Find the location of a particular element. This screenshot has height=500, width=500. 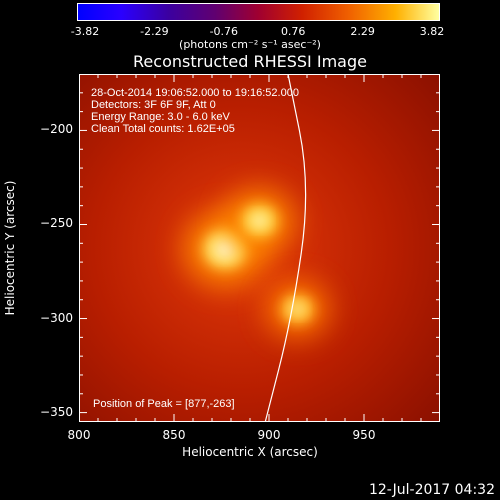

sources-layer is located at coordinates (256, 263).